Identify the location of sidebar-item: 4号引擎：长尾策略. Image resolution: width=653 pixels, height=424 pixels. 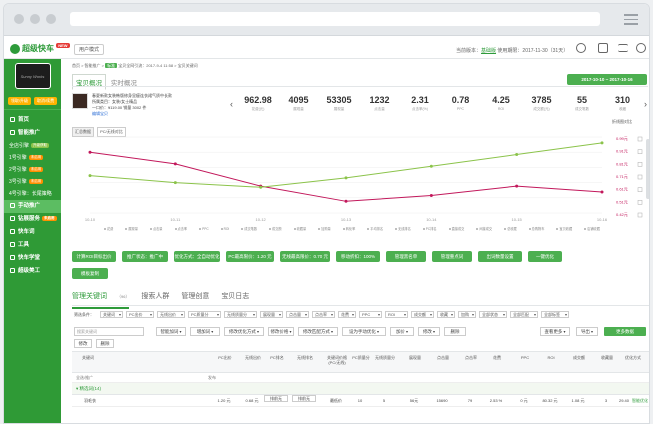
(30, 194).